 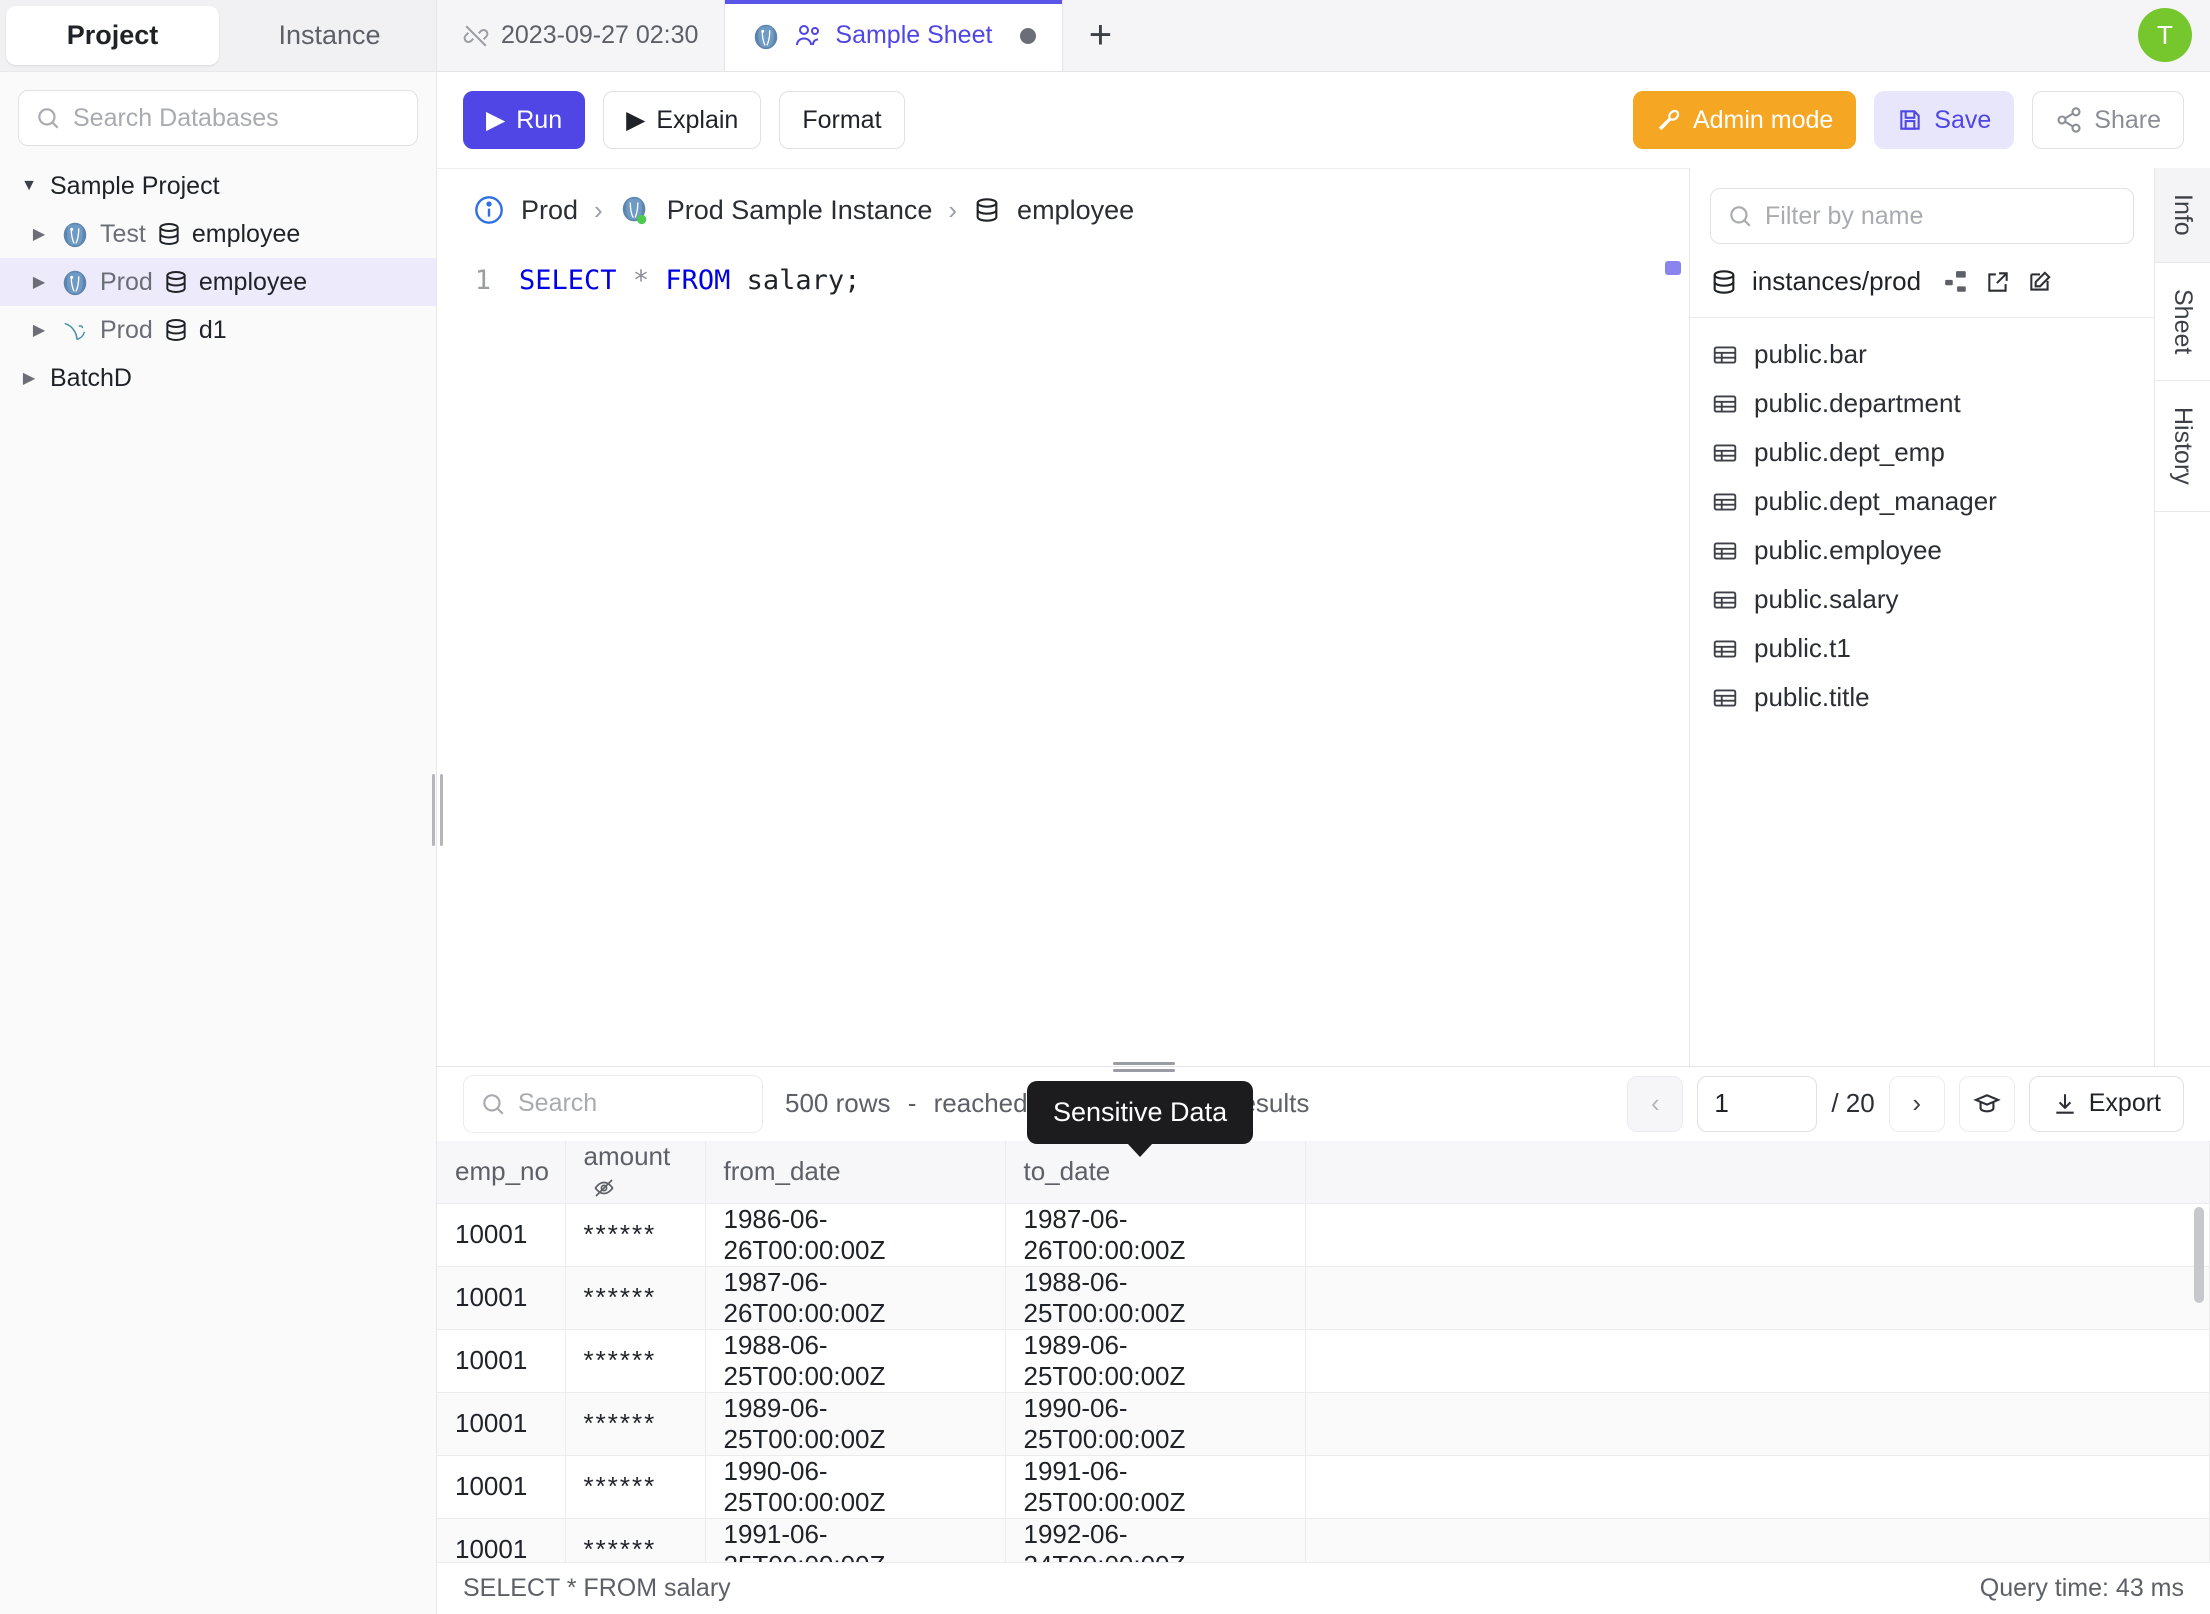 I want to click on vtab-info-label: Info, so click(x=2183, y=215).